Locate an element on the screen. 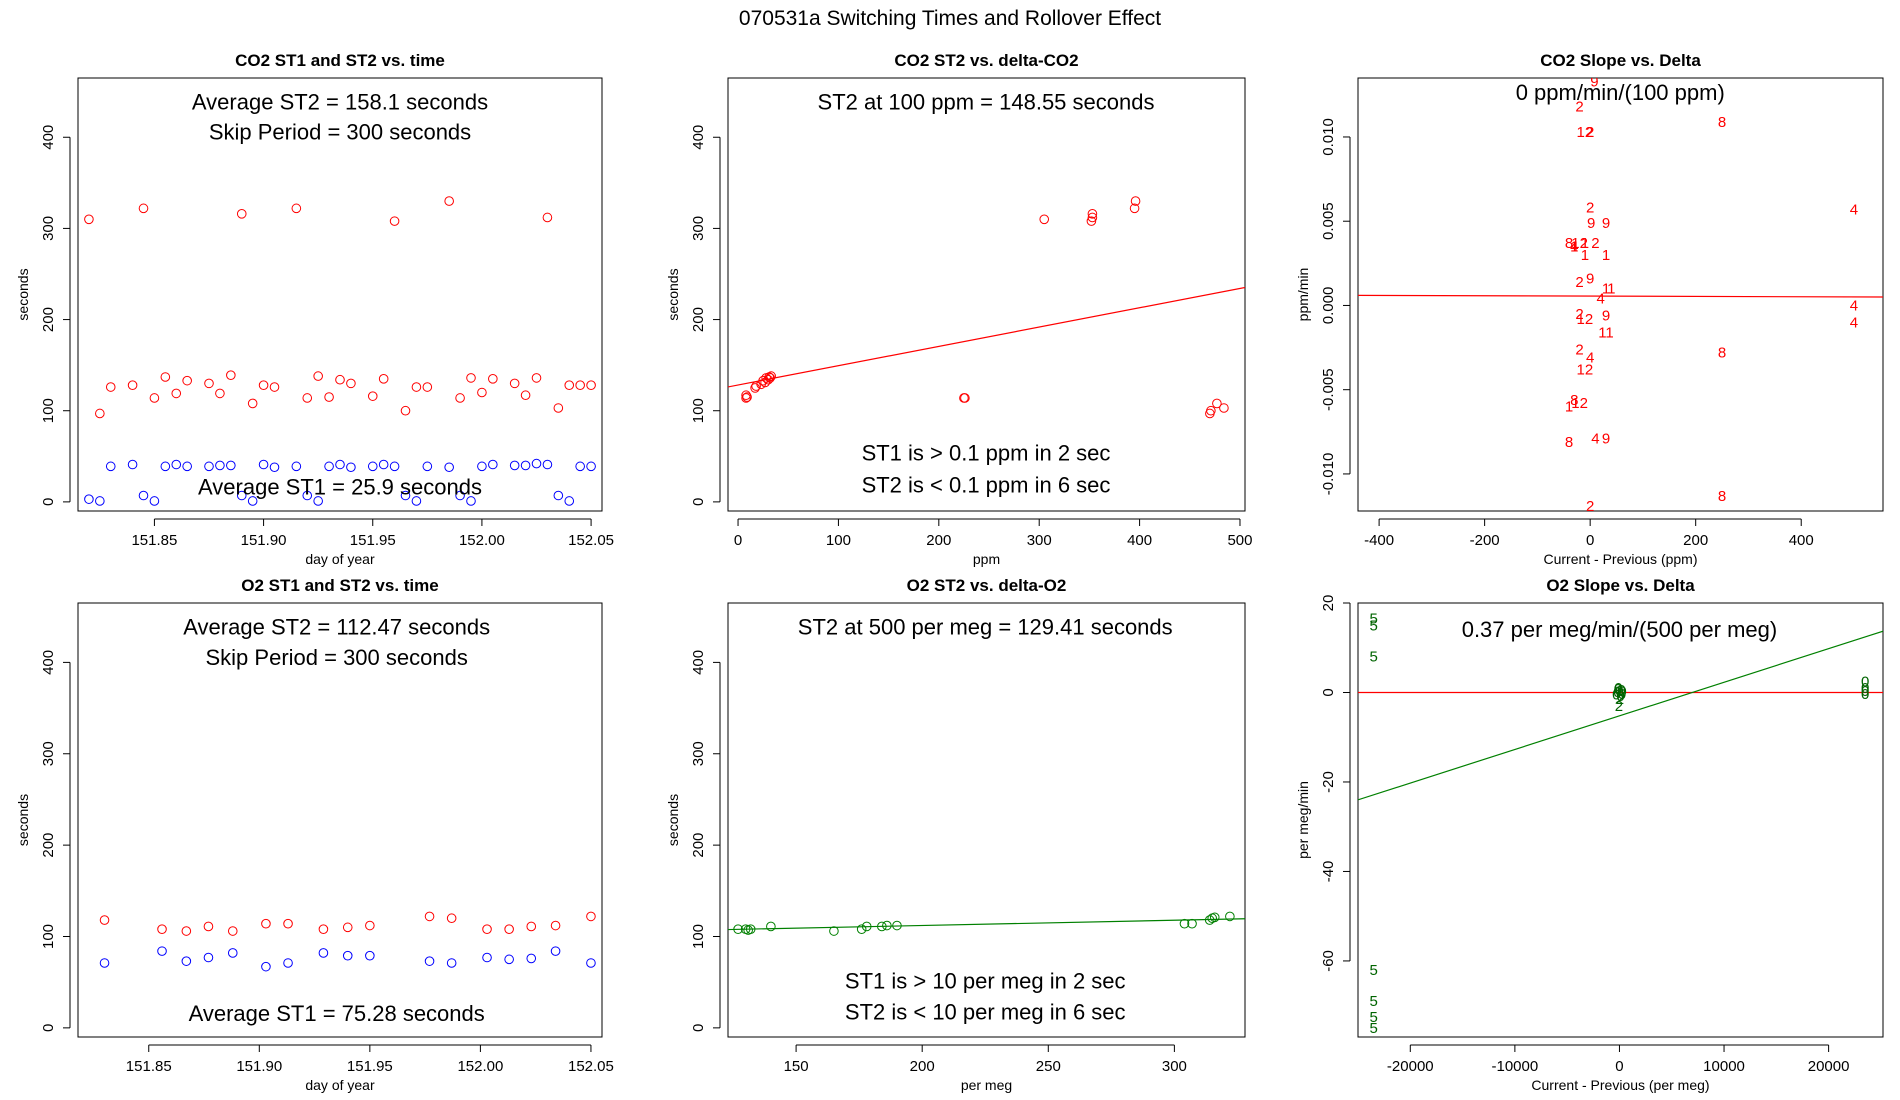 This screenshot has width=1900, height=1100. annotation: ST2 is < 0.1 ppm in 6 sec is located at coordinates (986, 484).